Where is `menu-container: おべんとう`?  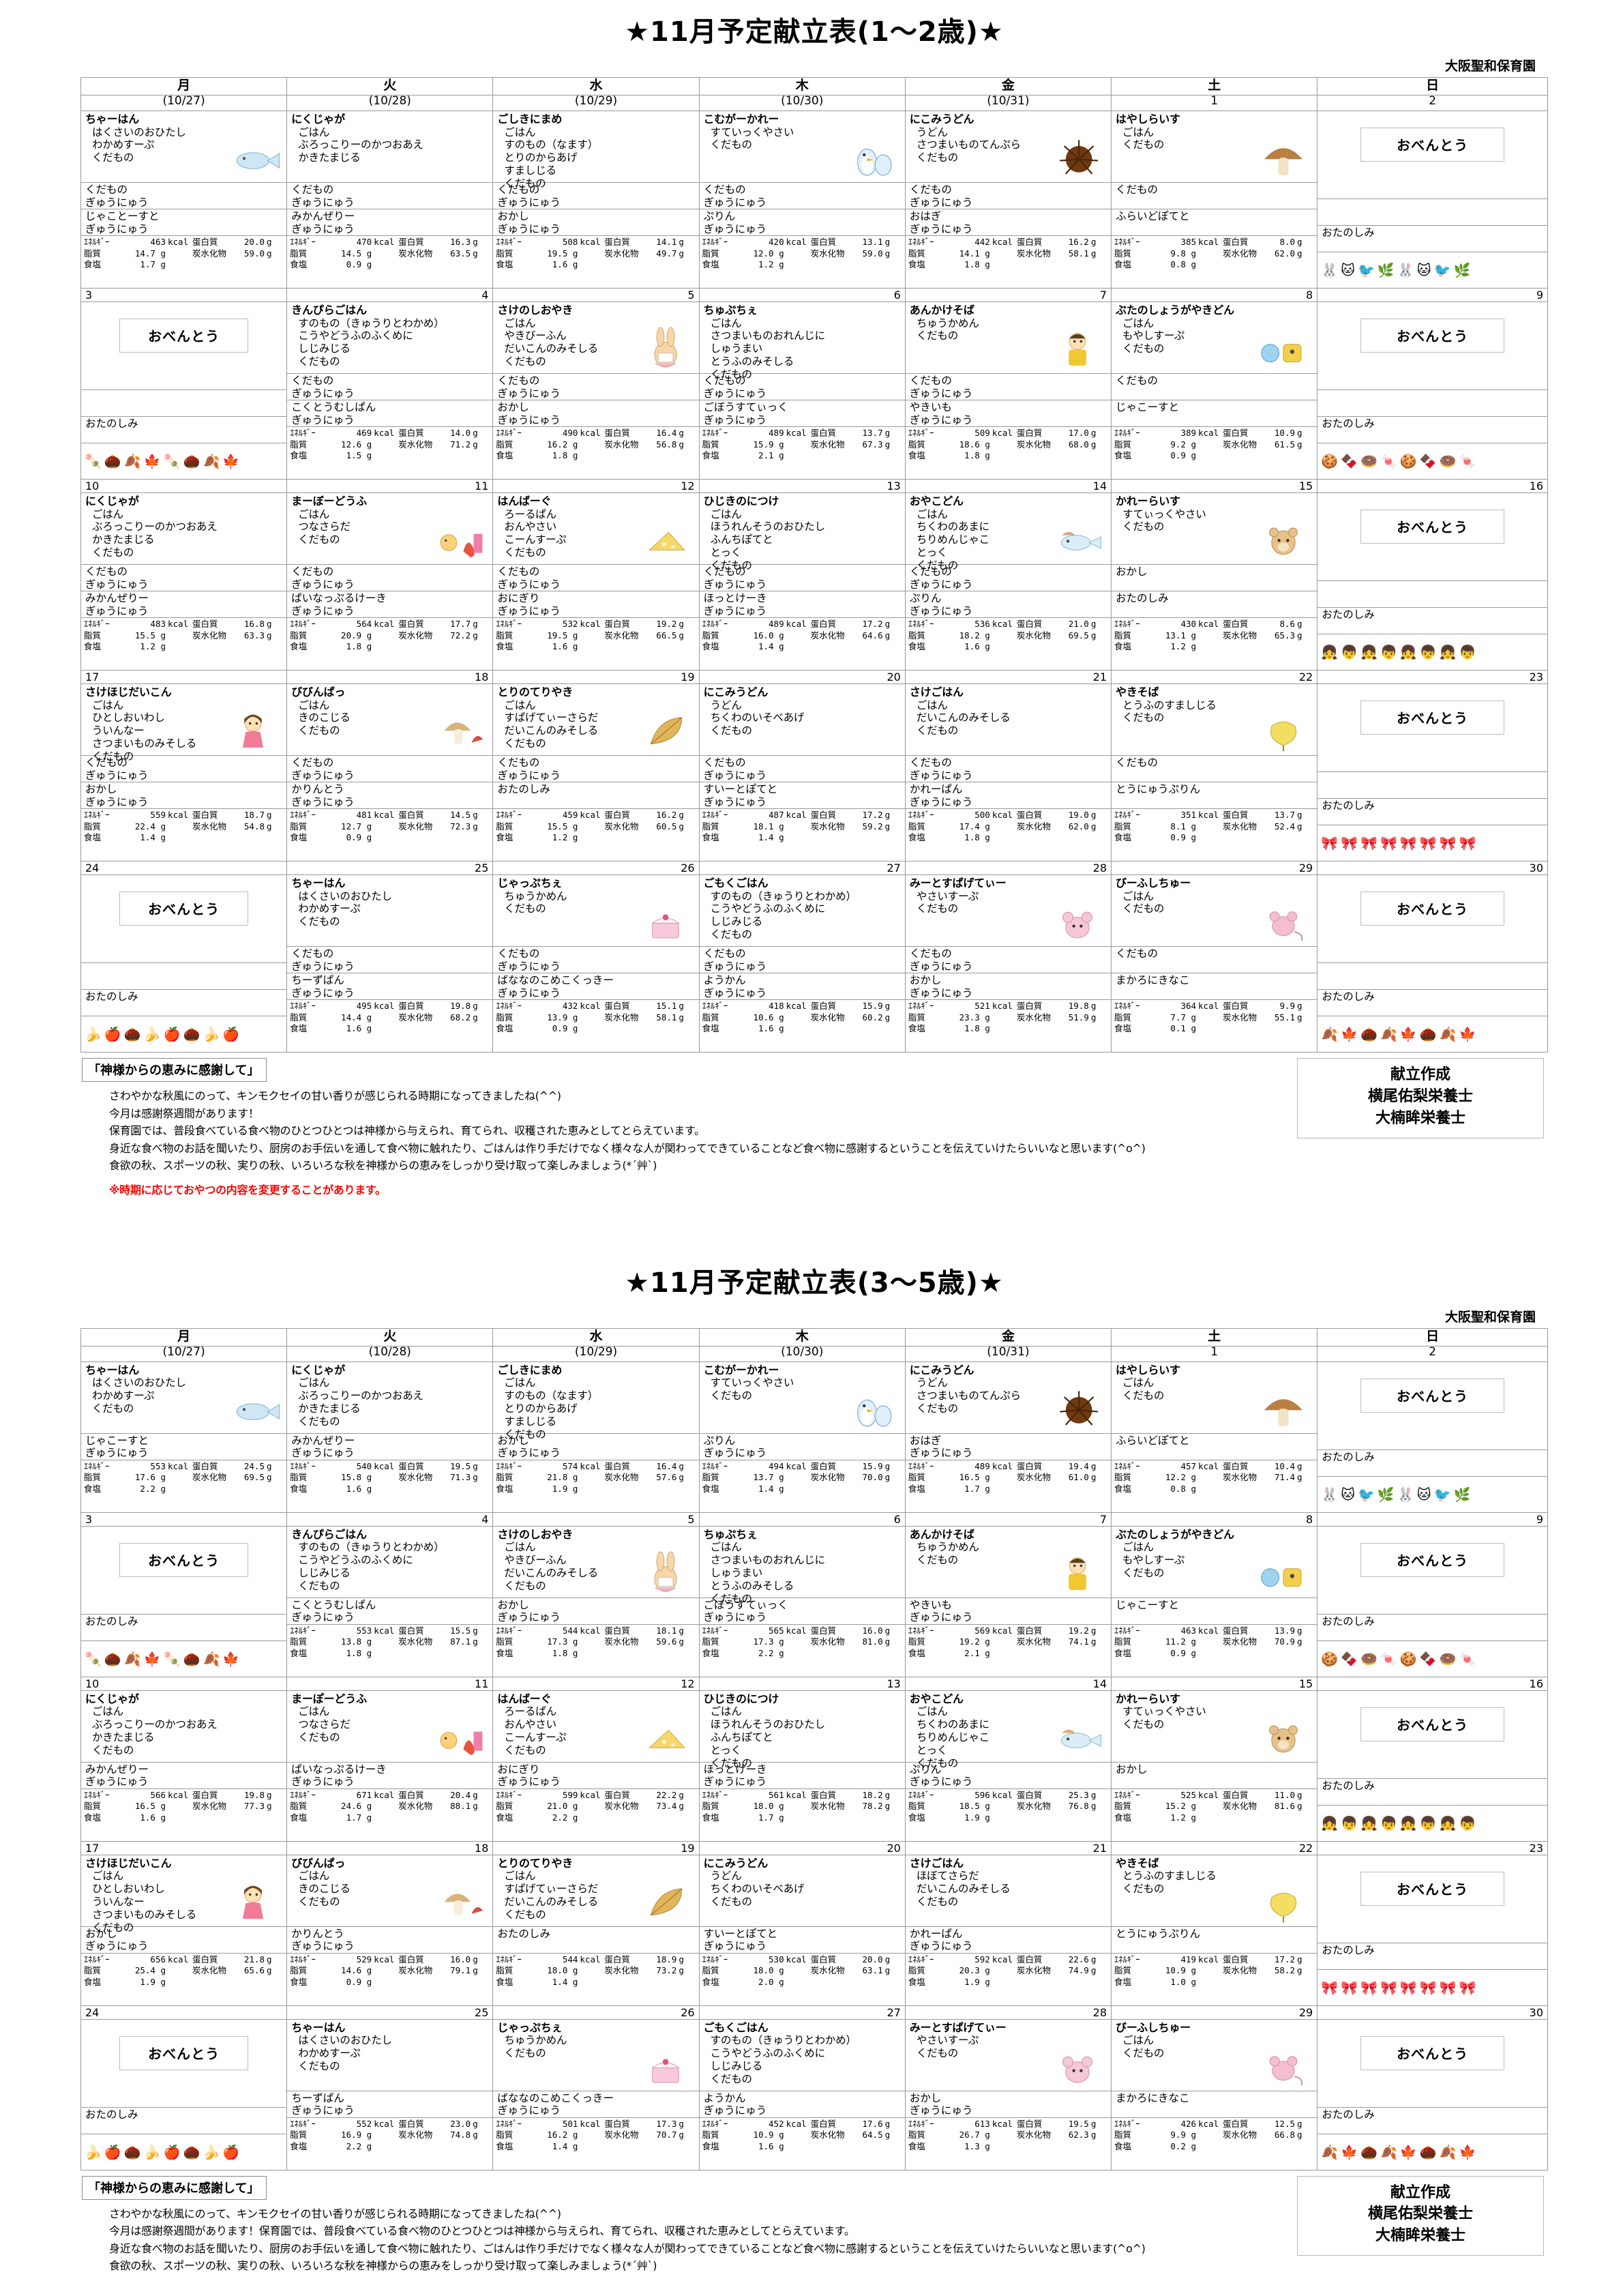
menu-container: おべんとう is located at coordinates (1432, 2071).